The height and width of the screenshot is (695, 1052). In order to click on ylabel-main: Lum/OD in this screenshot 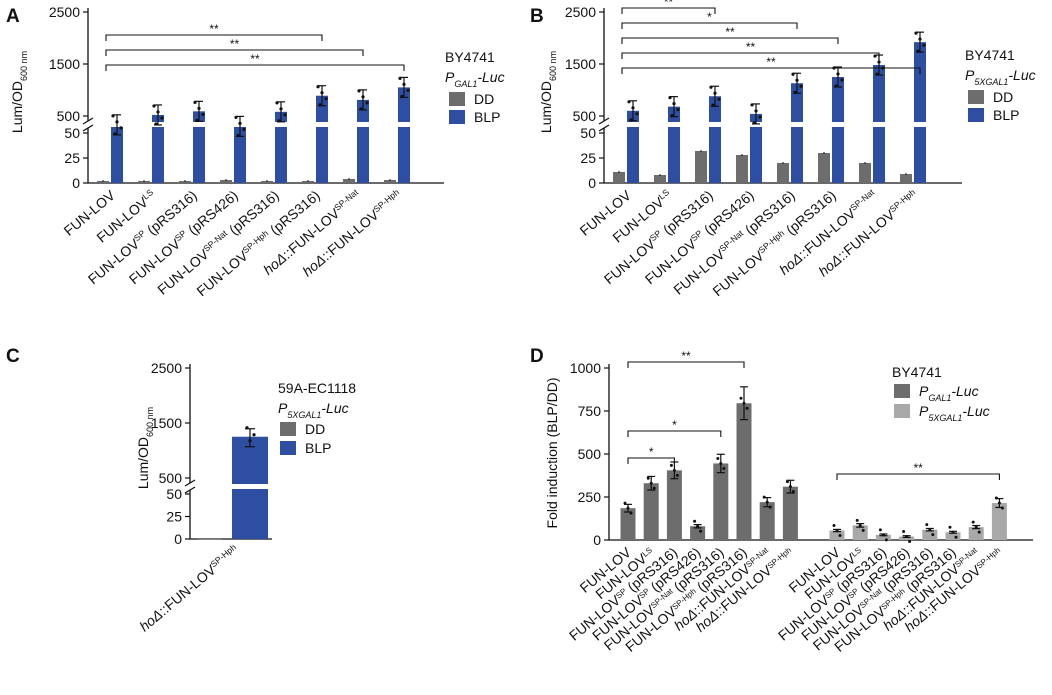, I will do `click(143, 463)`.